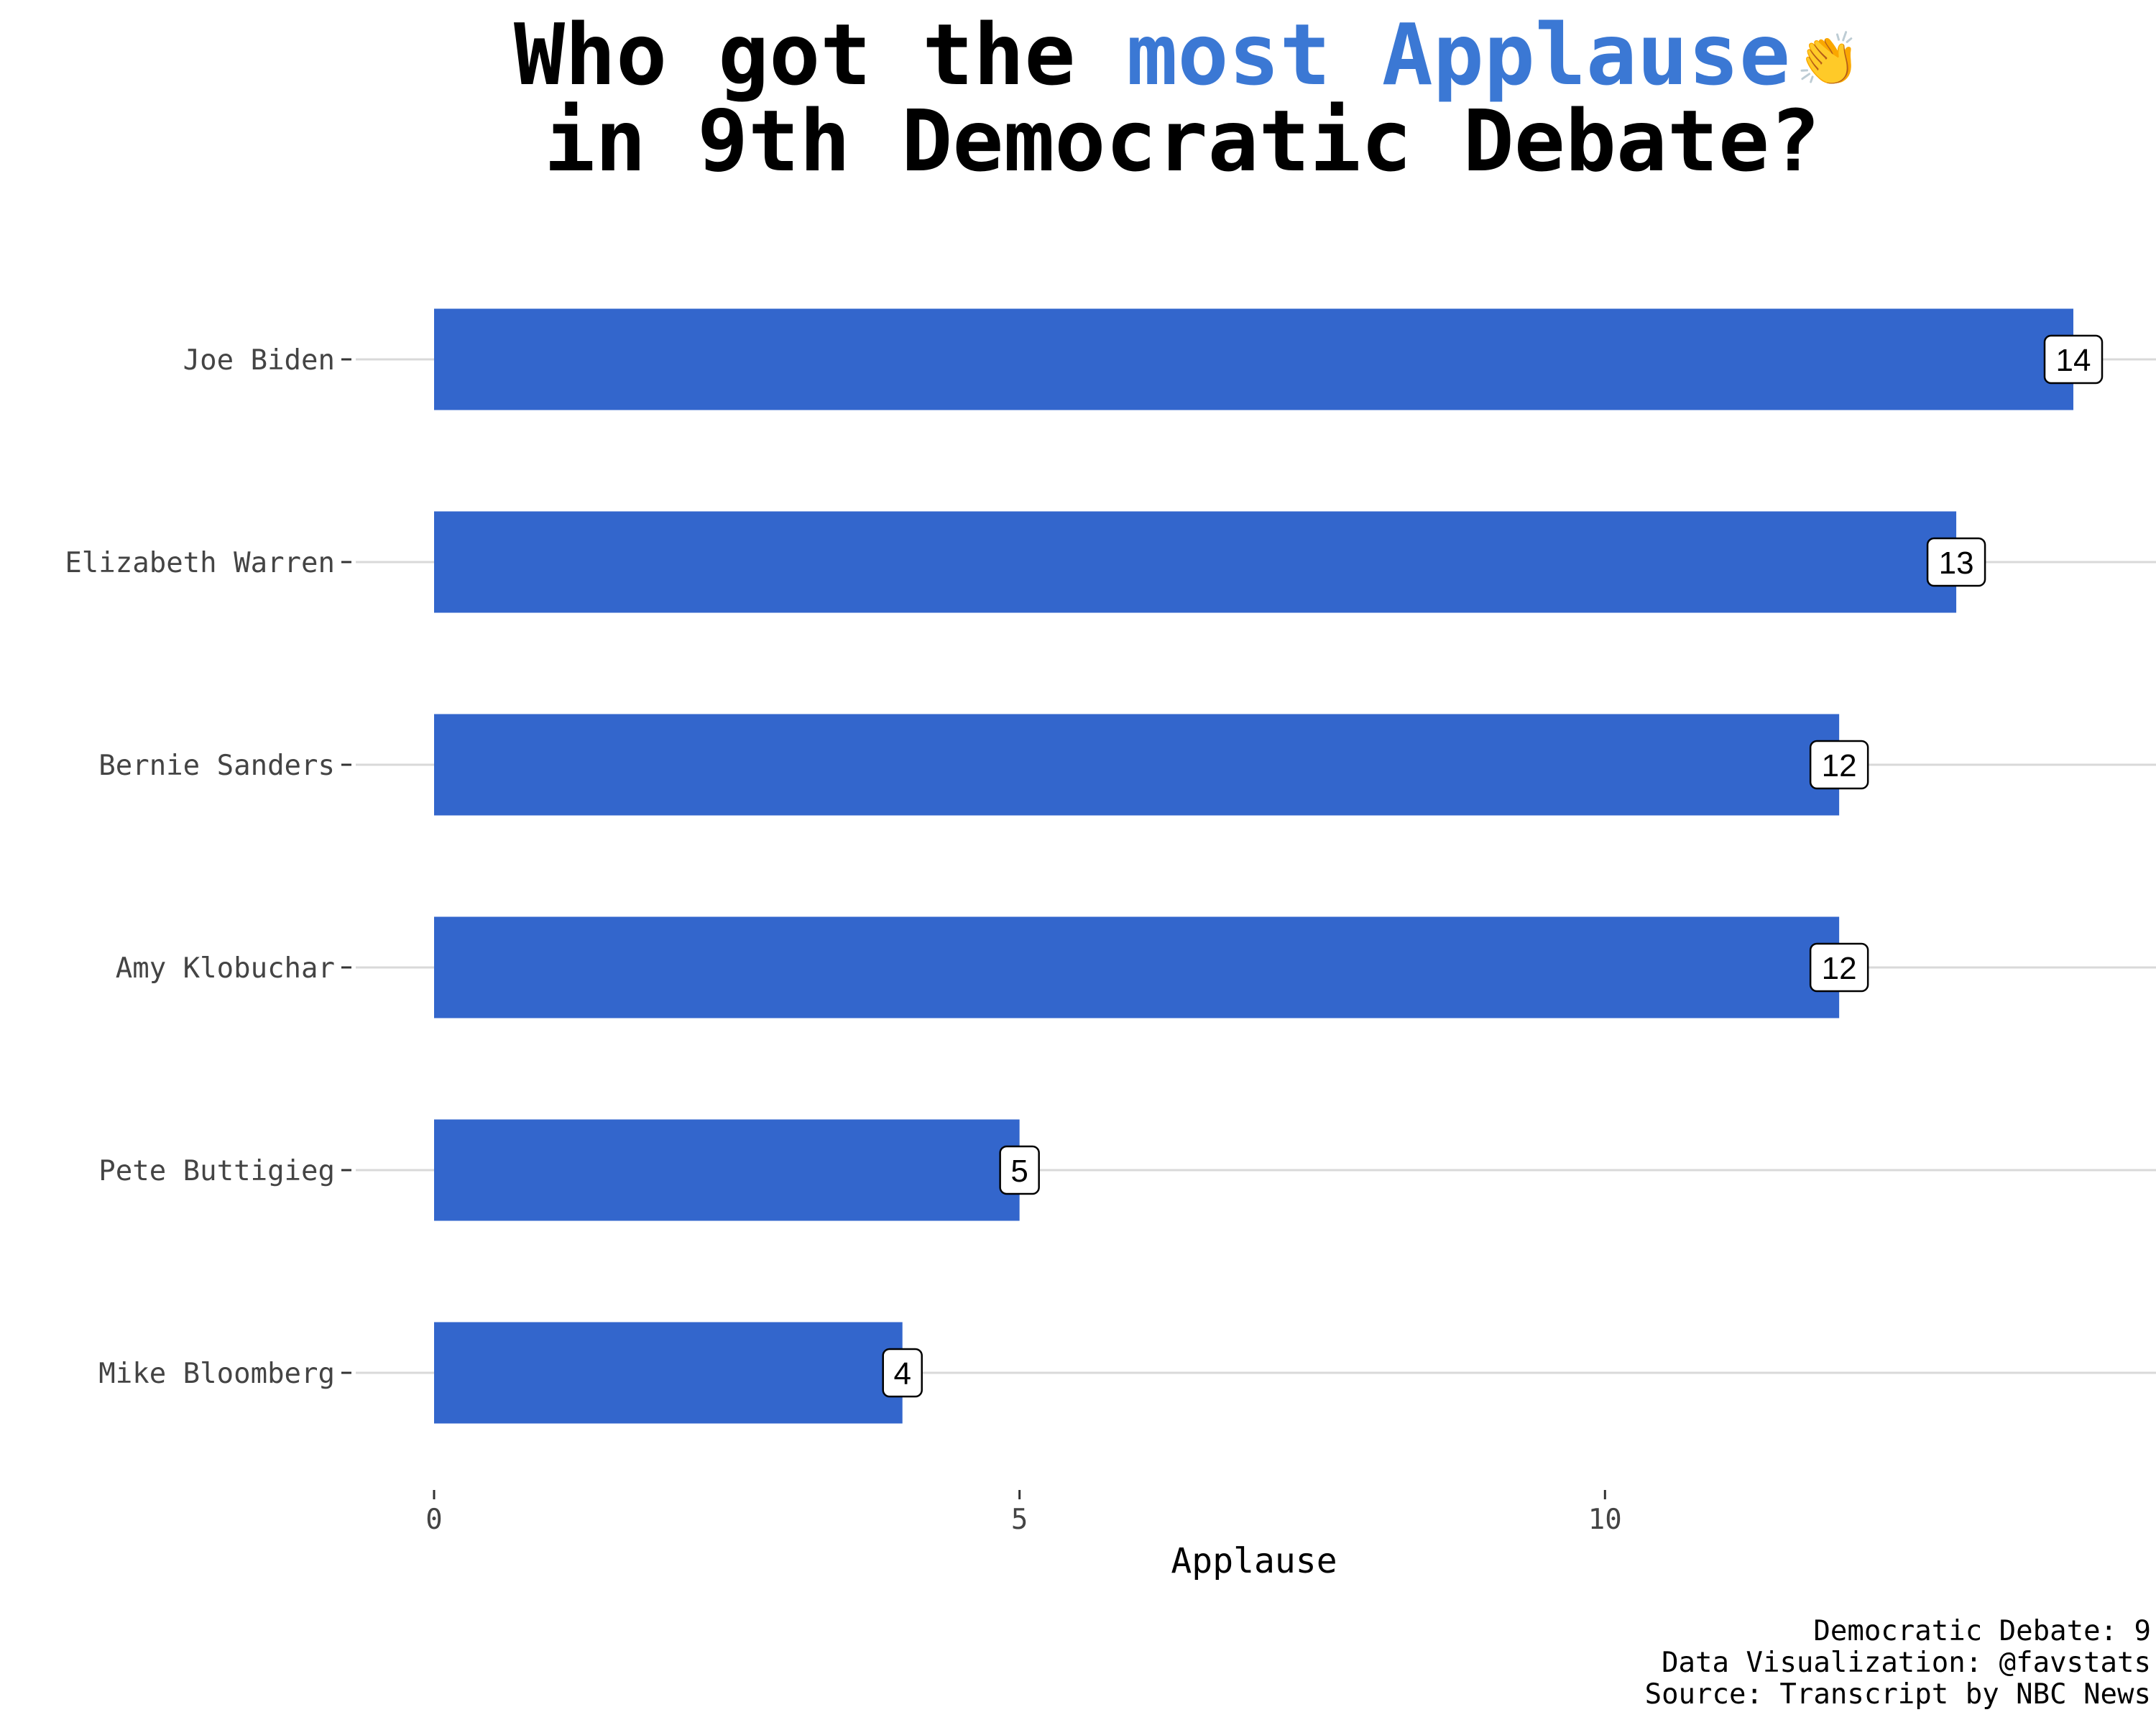  I want to click on x-axis: 0 5 10, so click(1024, 1513).